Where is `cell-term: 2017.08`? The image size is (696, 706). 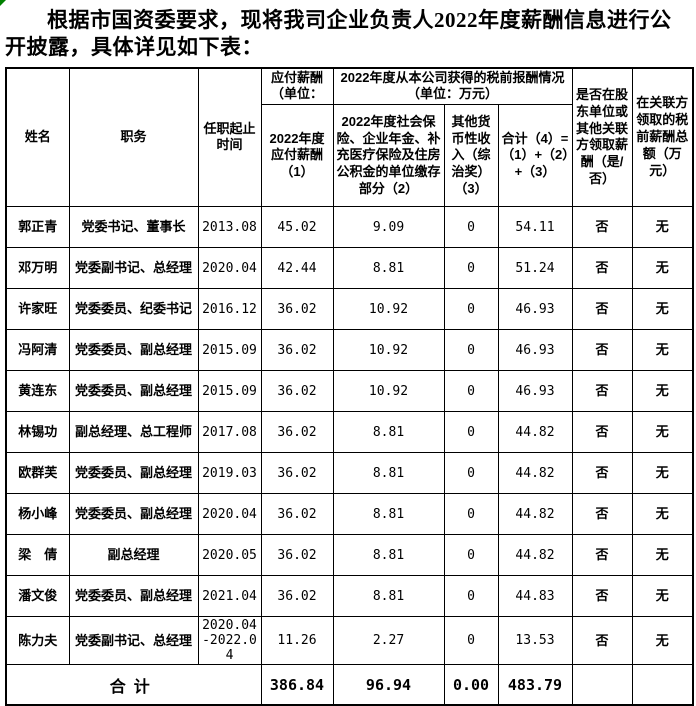
cell-term: 2017.08 is located at coordinates (229, 432).